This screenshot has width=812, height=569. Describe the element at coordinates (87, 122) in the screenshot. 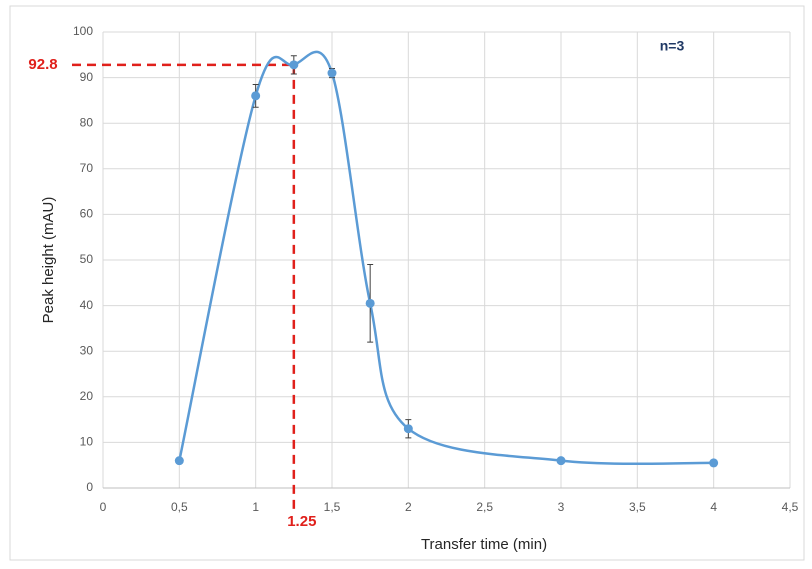

I see `y-tick-label: 80` at that location.